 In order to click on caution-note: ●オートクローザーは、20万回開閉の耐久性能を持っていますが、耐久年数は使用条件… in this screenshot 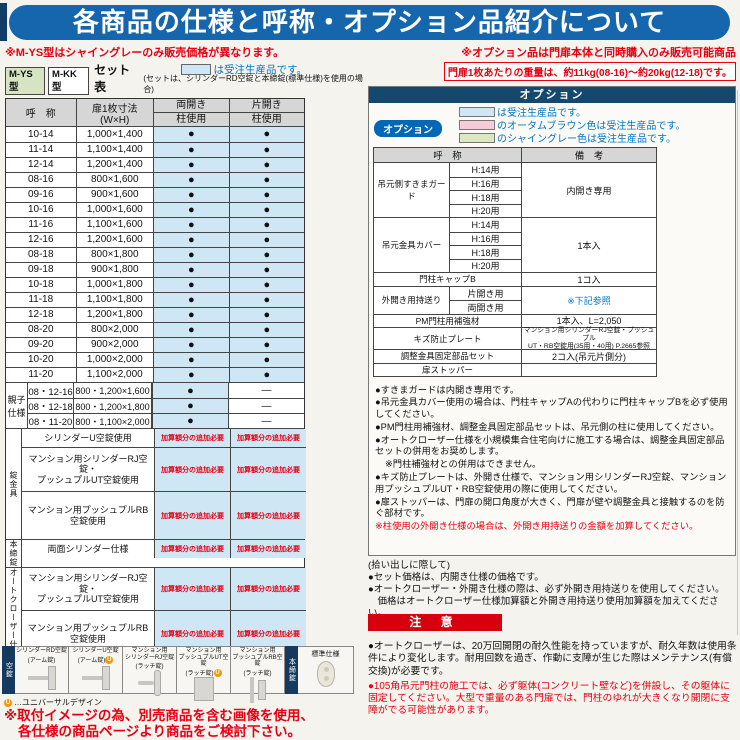, I will do `click(552, 659)`.